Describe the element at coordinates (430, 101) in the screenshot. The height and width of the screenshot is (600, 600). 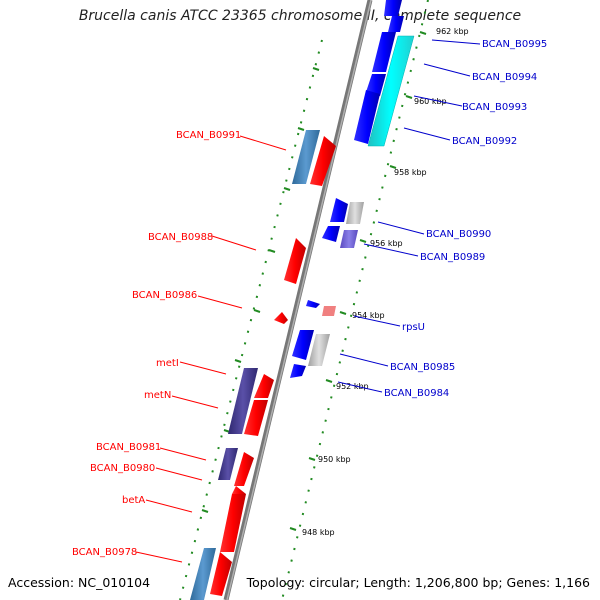
I see `kbp-label: 960 kbp` at that location.